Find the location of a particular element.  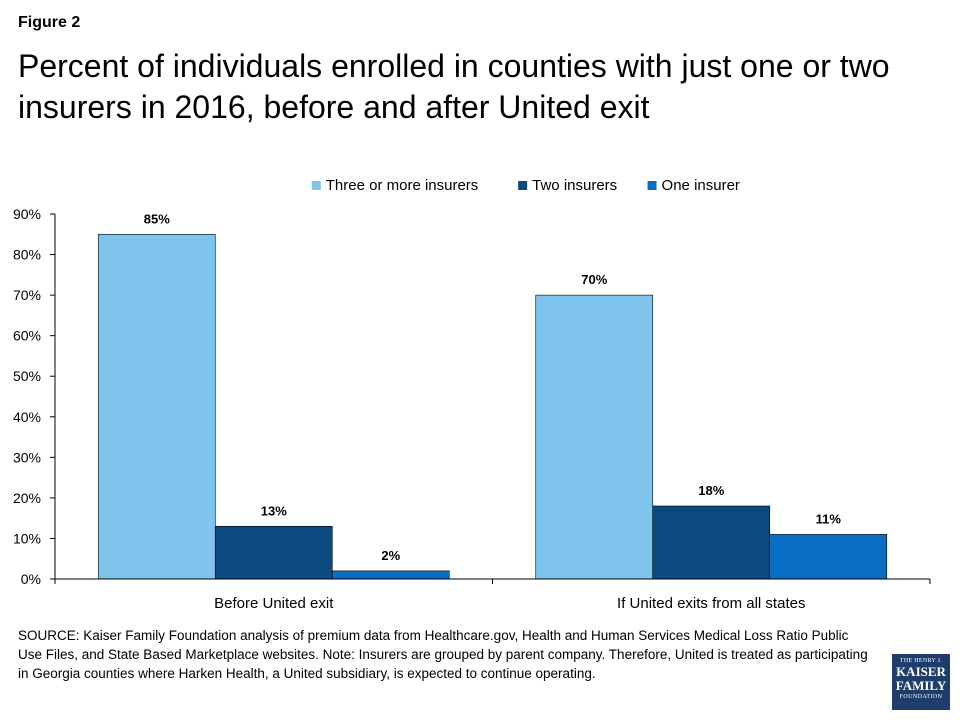

logo-line-1: THE HENRY J. is located at coordinates (921, 661).